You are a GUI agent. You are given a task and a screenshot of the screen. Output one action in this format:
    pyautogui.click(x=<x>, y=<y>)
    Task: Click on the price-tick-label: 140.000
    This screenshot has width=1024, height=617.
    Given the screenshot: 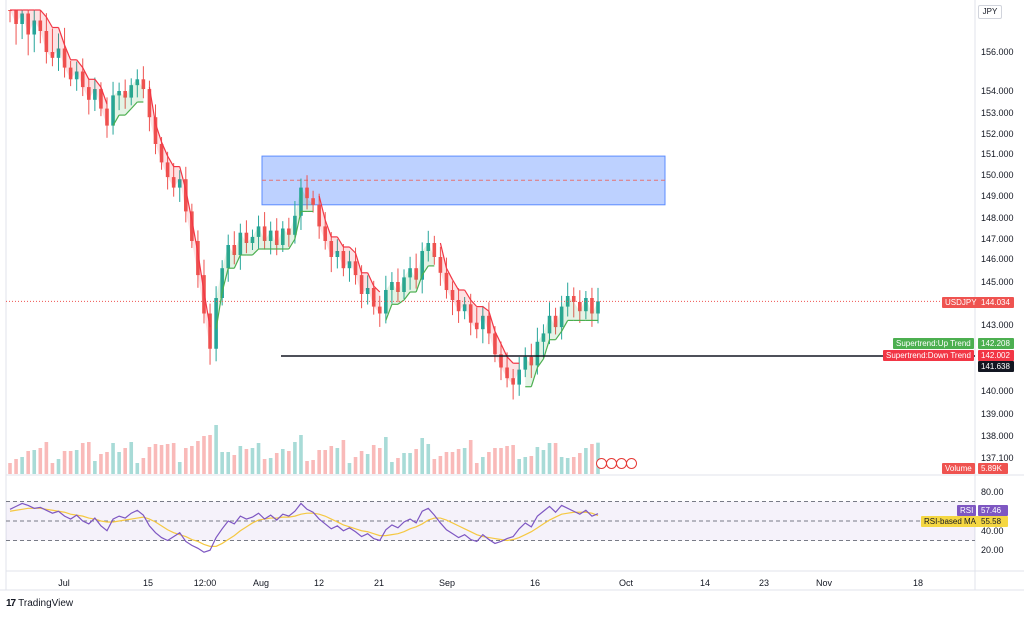 What is the action you would take?
    pyautogui.click(x=997, y=391)
    